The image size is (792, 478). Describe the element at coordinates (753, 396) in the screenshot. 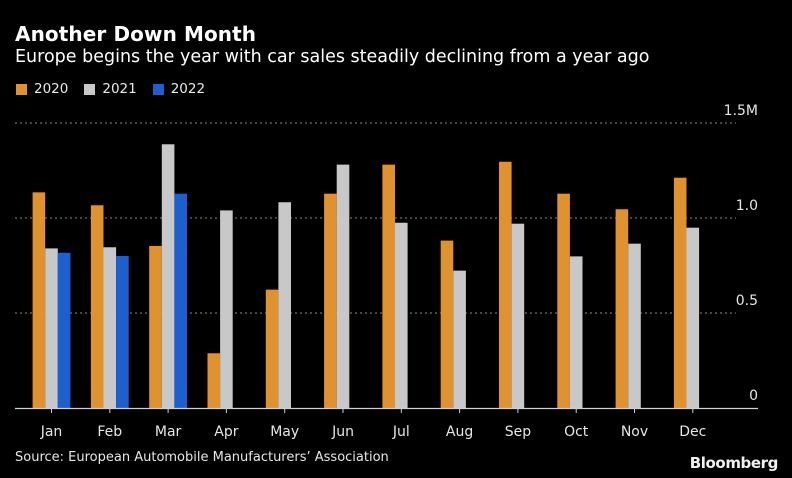

I see `y-tick-label: 0` at that location.